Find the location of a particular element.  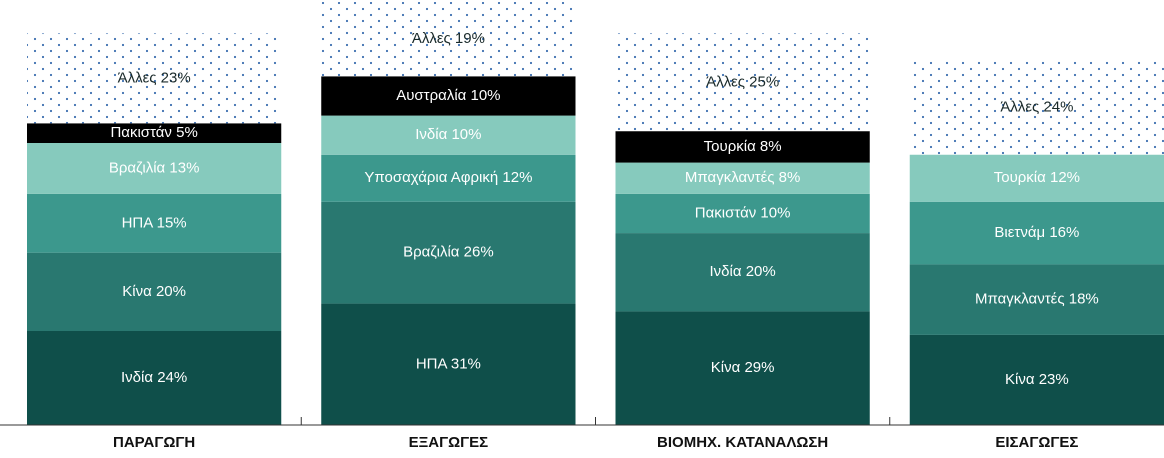

segment-label: Ινδία 20% is located at coordinates (743, 271).